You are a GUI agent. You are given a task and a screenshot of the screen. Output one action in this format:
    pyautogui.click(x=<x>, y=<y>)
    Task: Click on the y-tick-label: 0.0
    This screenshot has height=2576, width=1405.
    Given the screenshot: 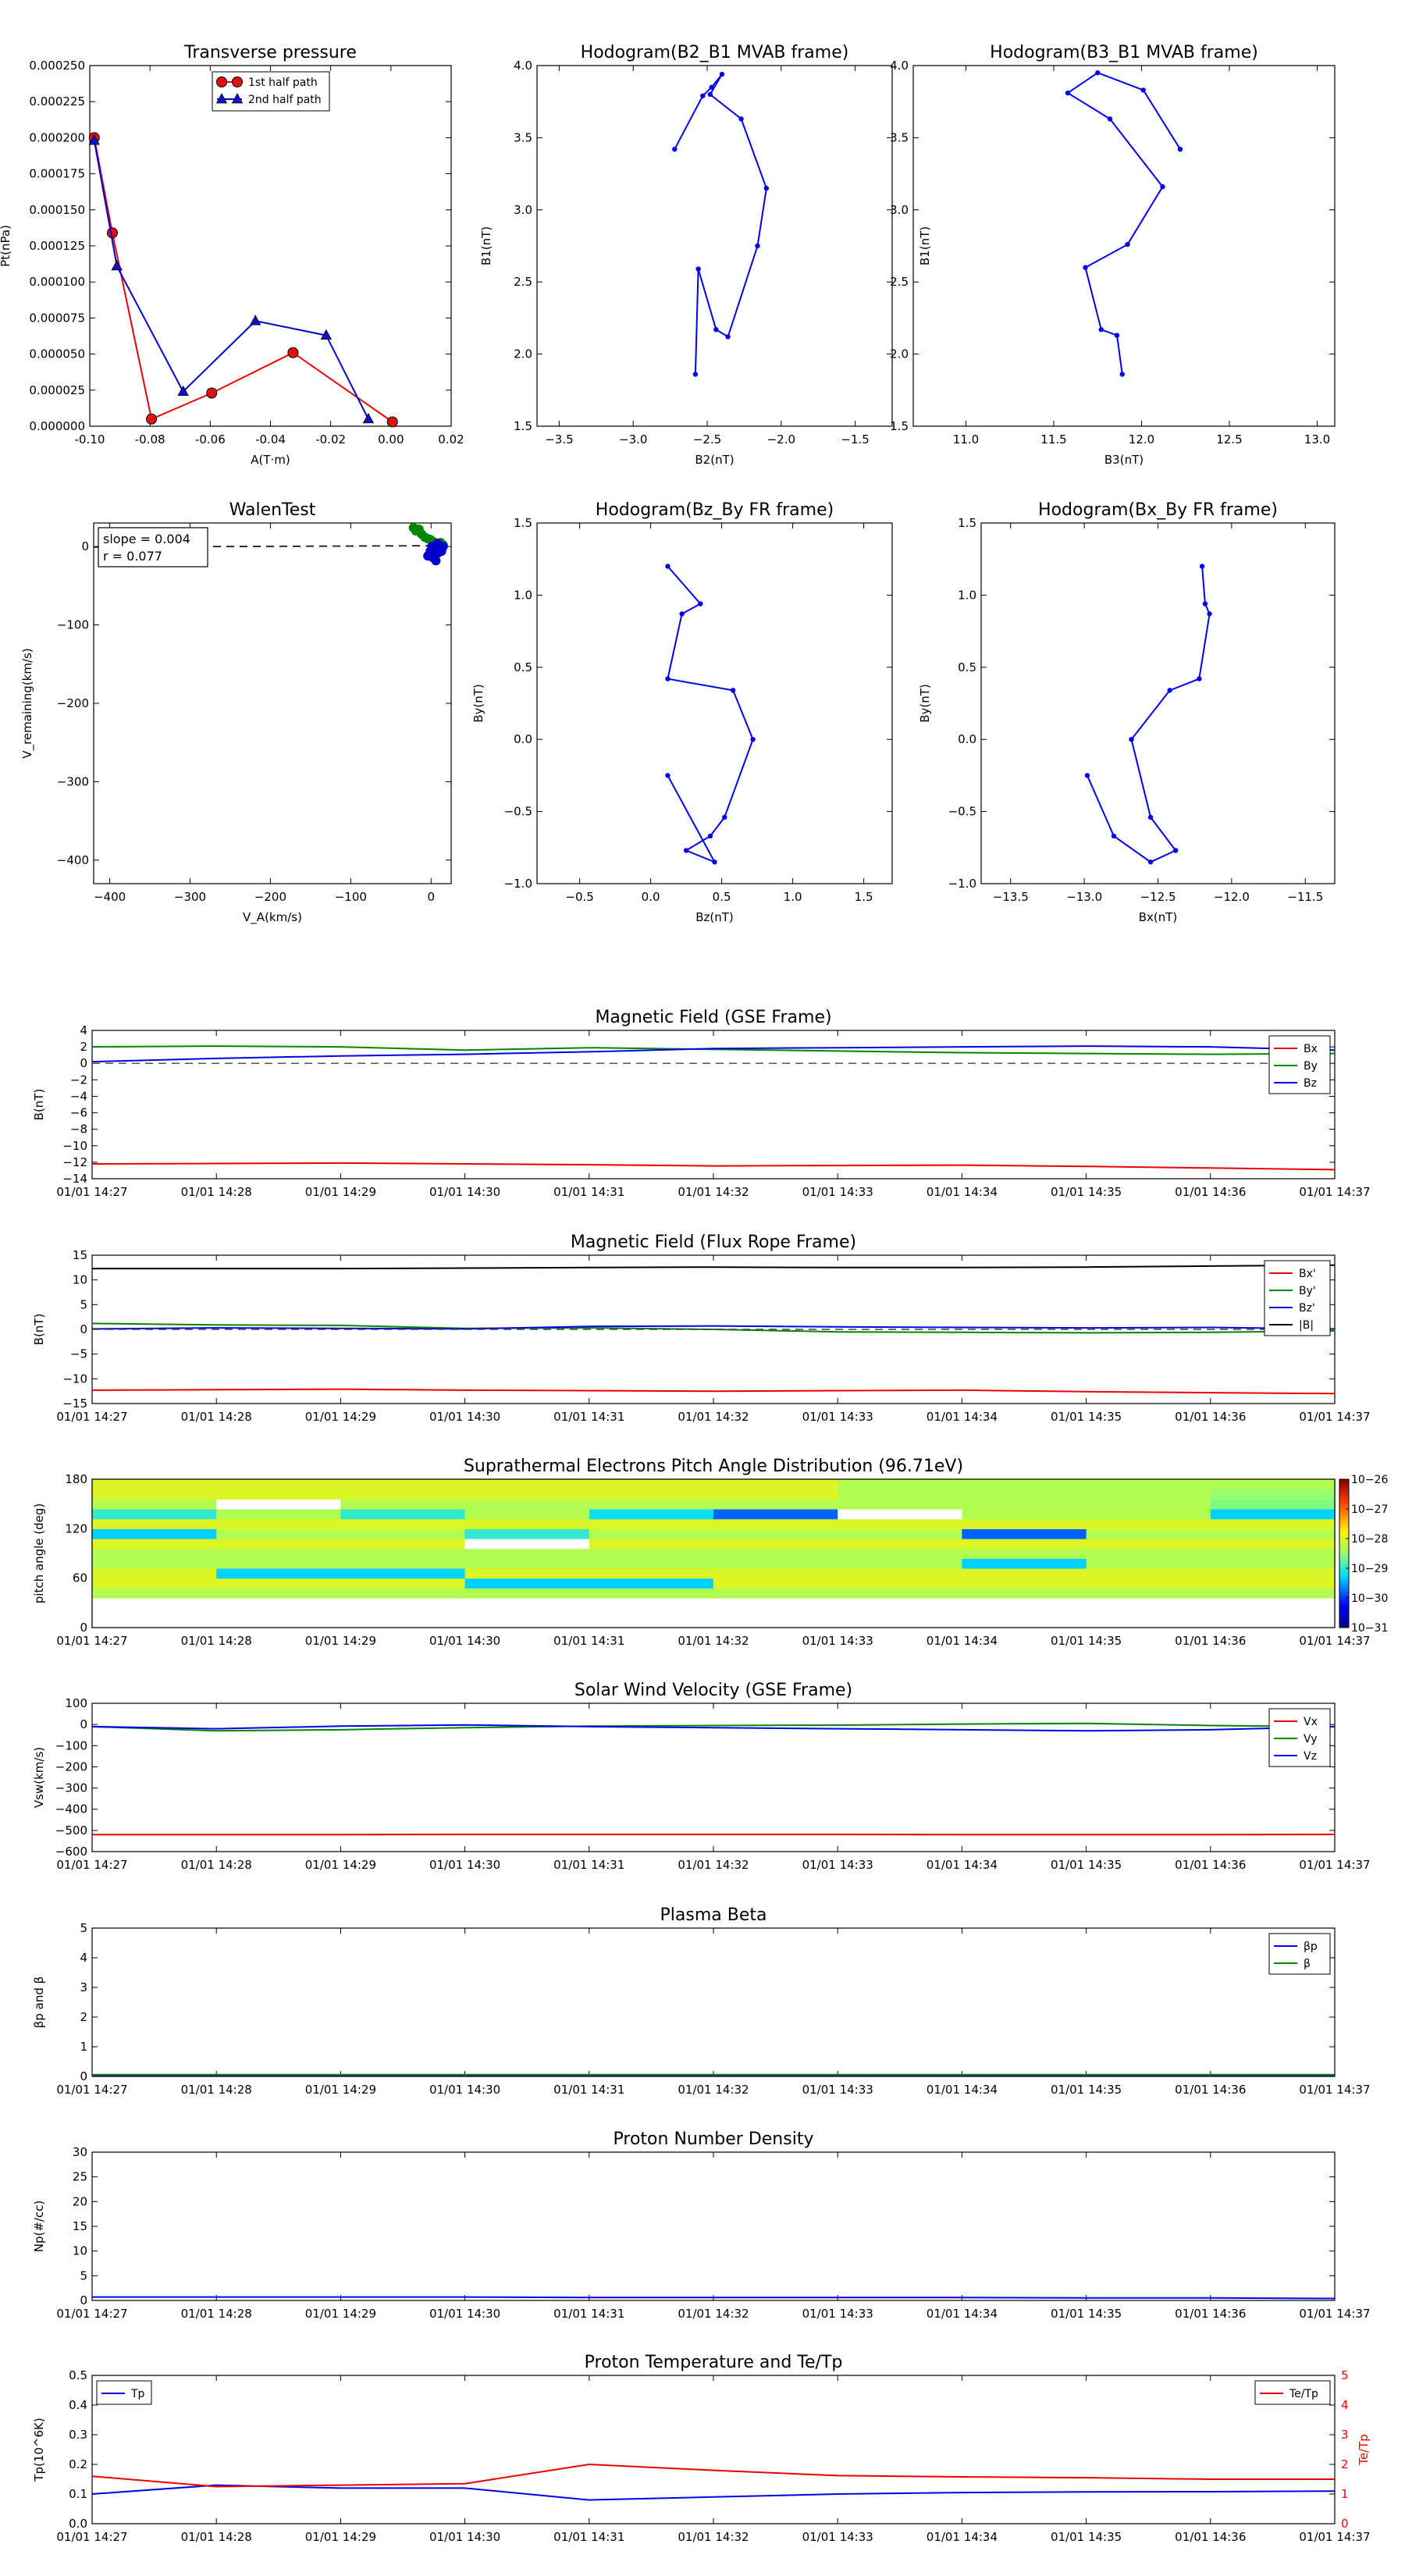 What is the action you would take?
    pyautogui.click(x=523, y=739)
    